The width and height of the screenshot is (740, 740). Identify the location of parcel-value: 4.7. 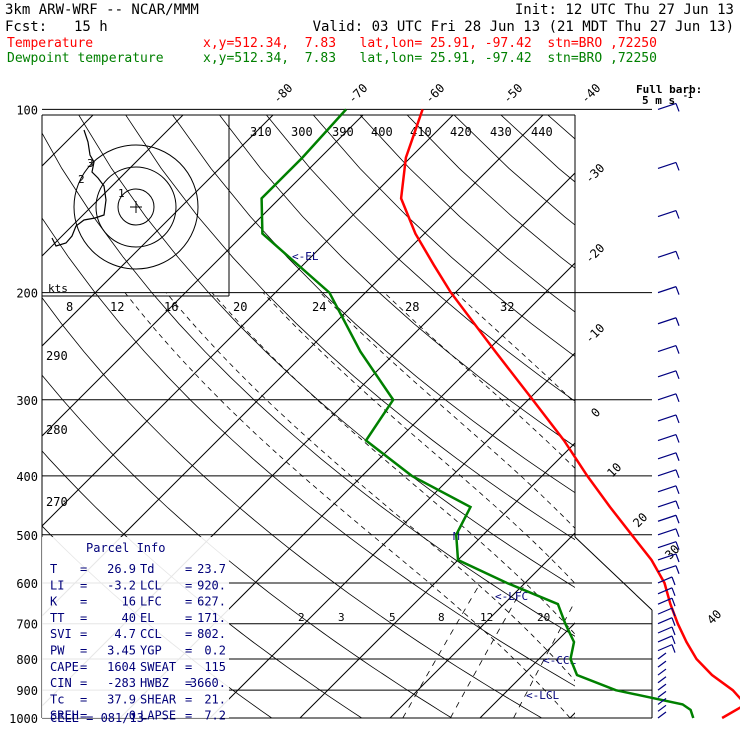
(125, 634).